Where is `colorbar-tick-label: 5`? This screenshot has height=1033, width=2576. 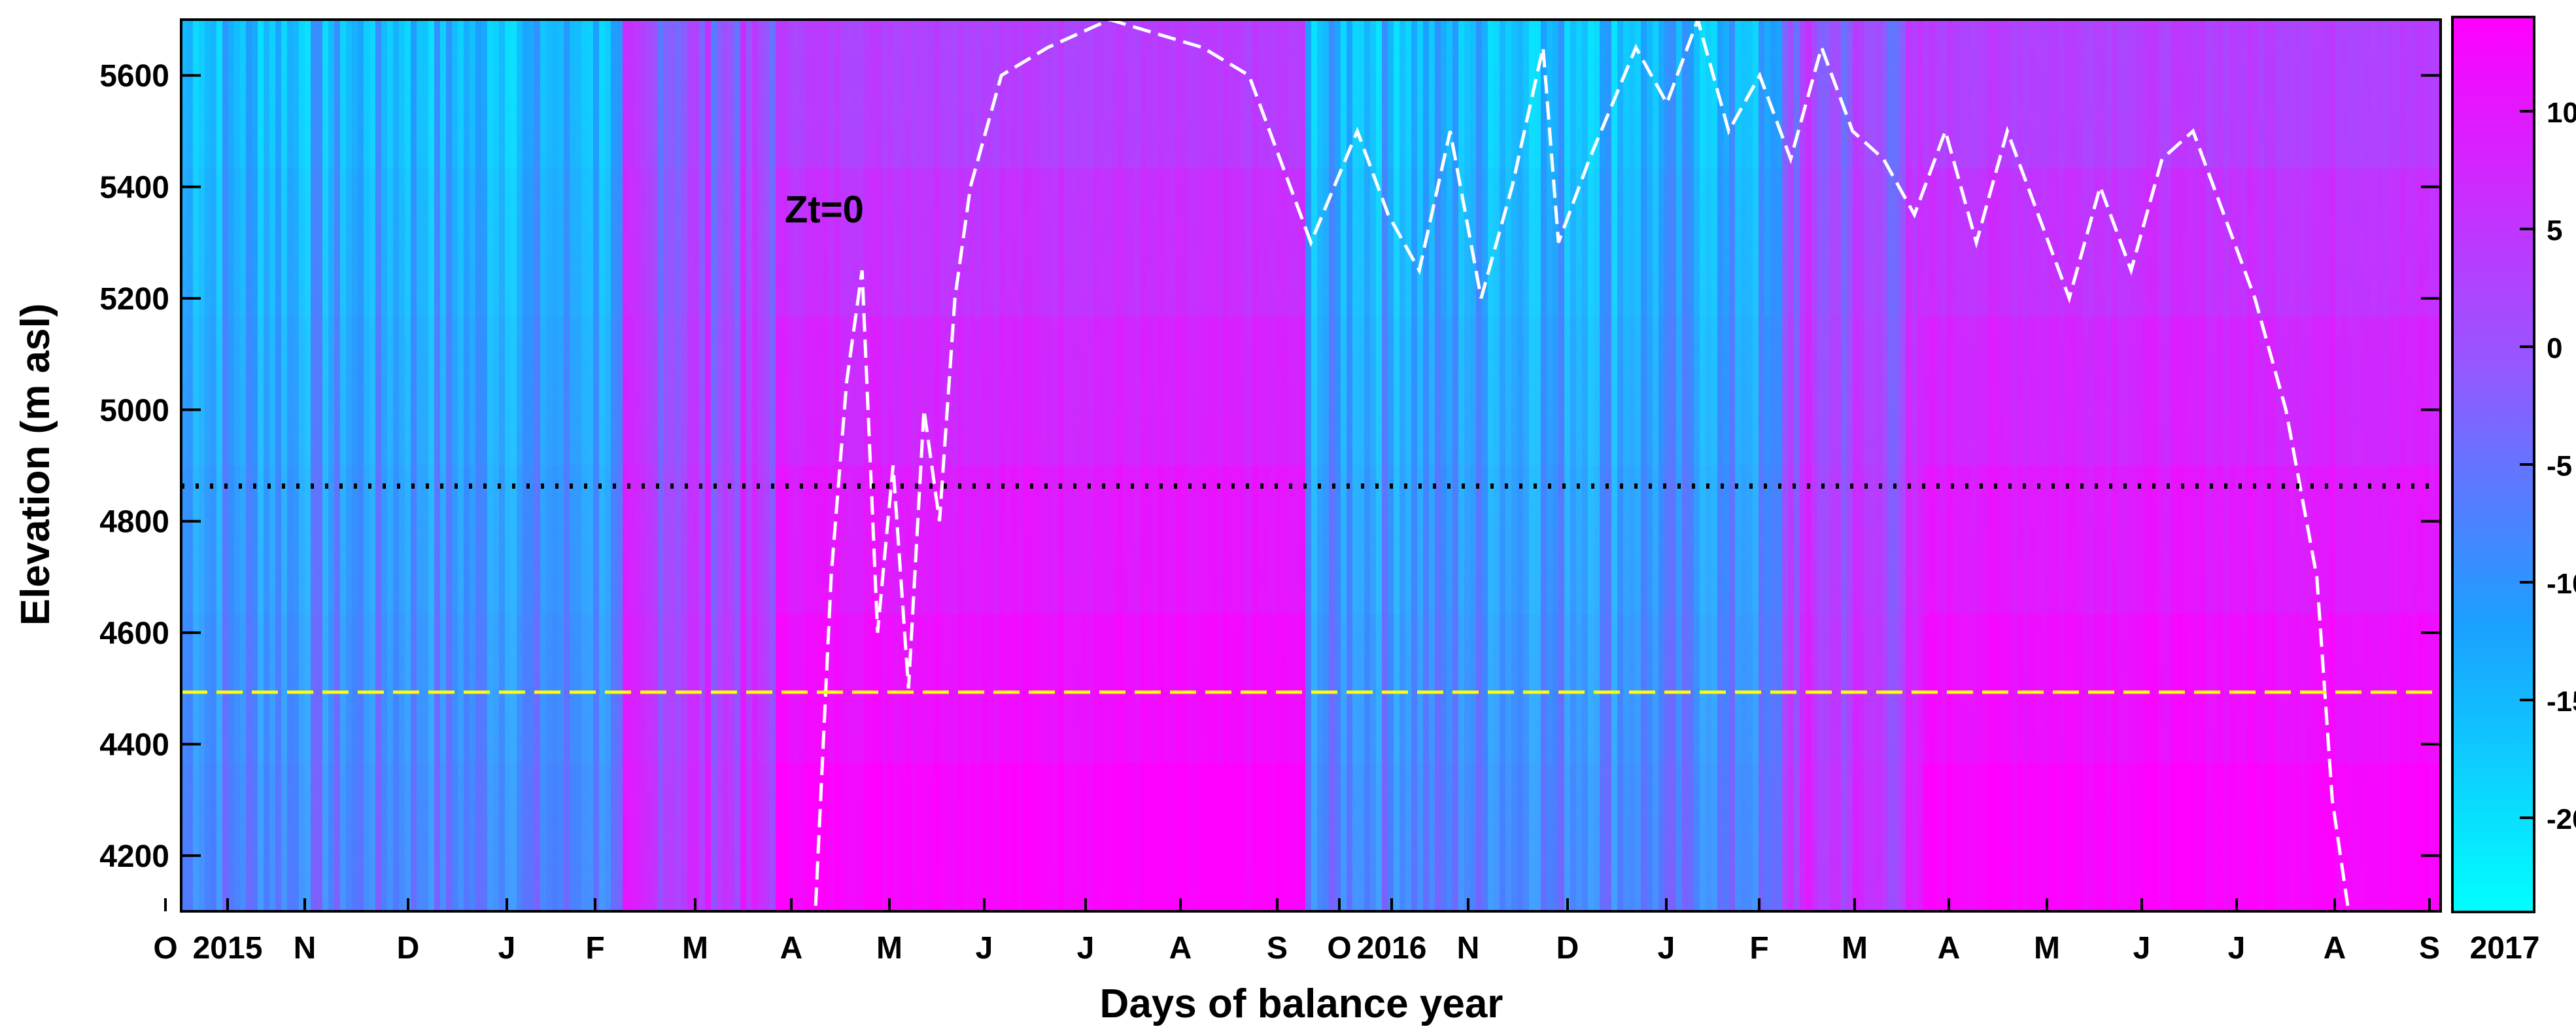 colorbar-tick-label: 5 is located at coordinates (2555, 231).